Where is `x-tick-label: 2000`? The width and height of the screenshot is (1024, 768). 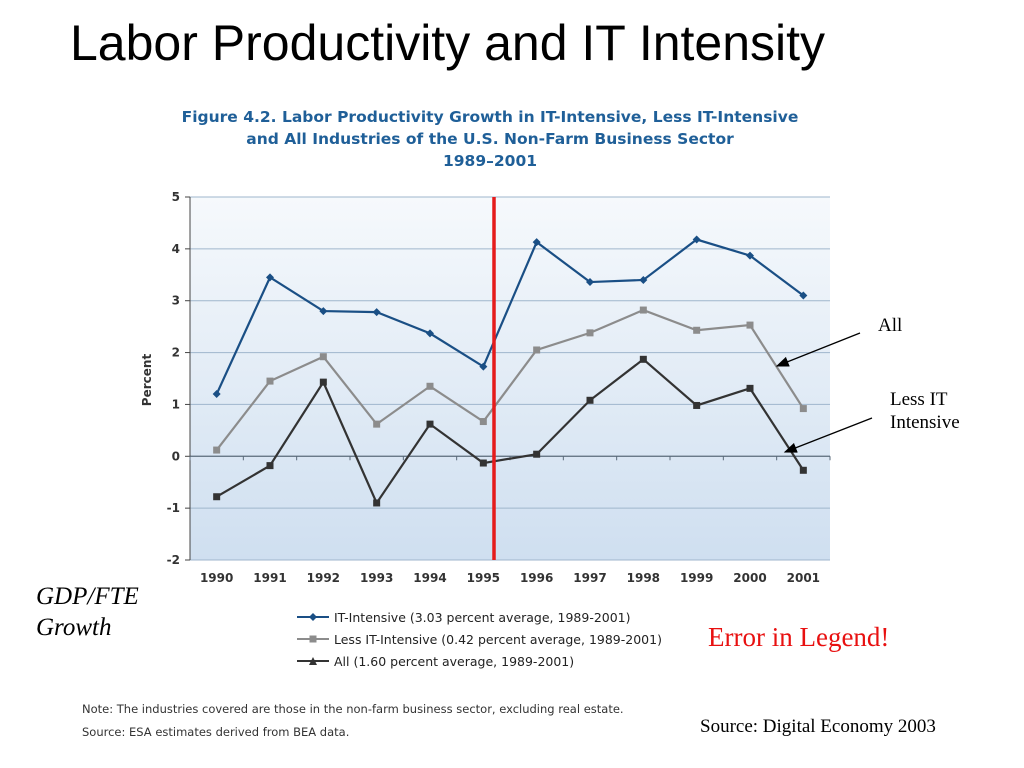 x-tick-label: 2000 is located at coordinates (749, 578).